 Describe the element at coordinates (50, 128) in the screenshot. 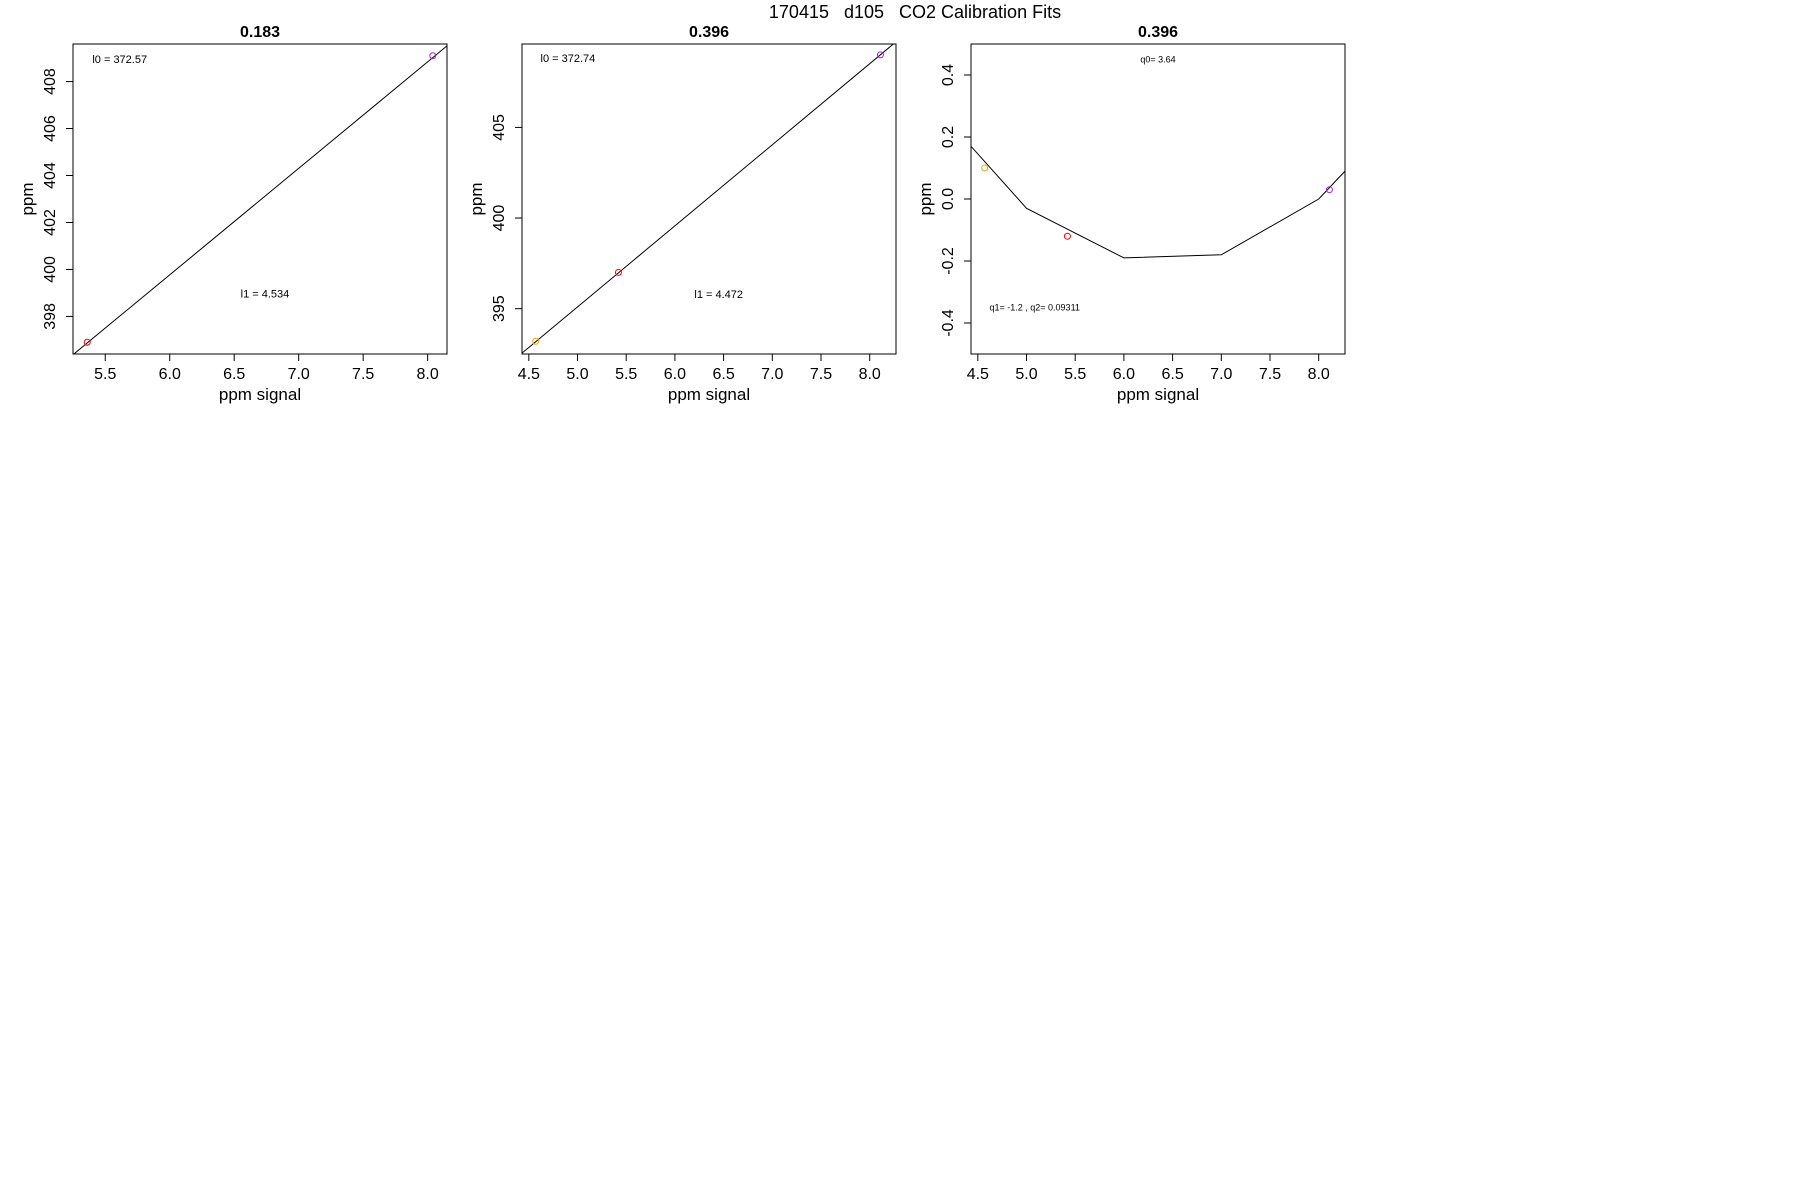

I see `y-tick-label: 406` at that location.